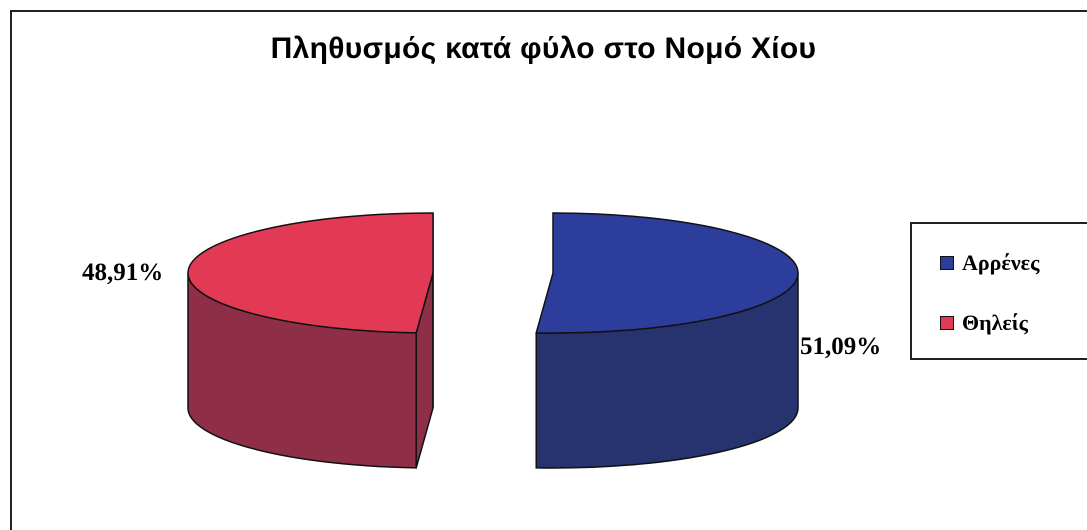 The width and height of the screenshot is (1087, 530). I want to click on legend: Αρρένες Θηλείς, so click(998, 291).